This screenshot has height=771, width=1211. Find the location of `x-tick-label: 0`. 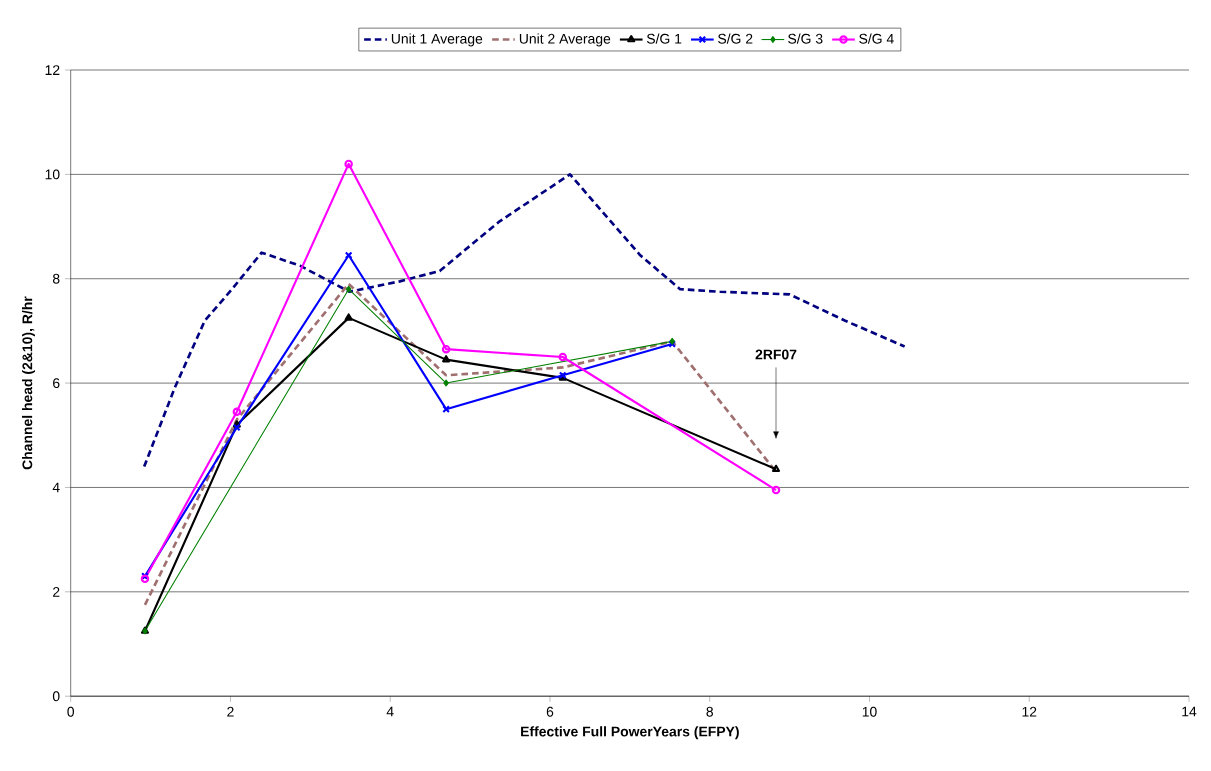

x-tick-label: 0 is located at coordinates (71, 711).